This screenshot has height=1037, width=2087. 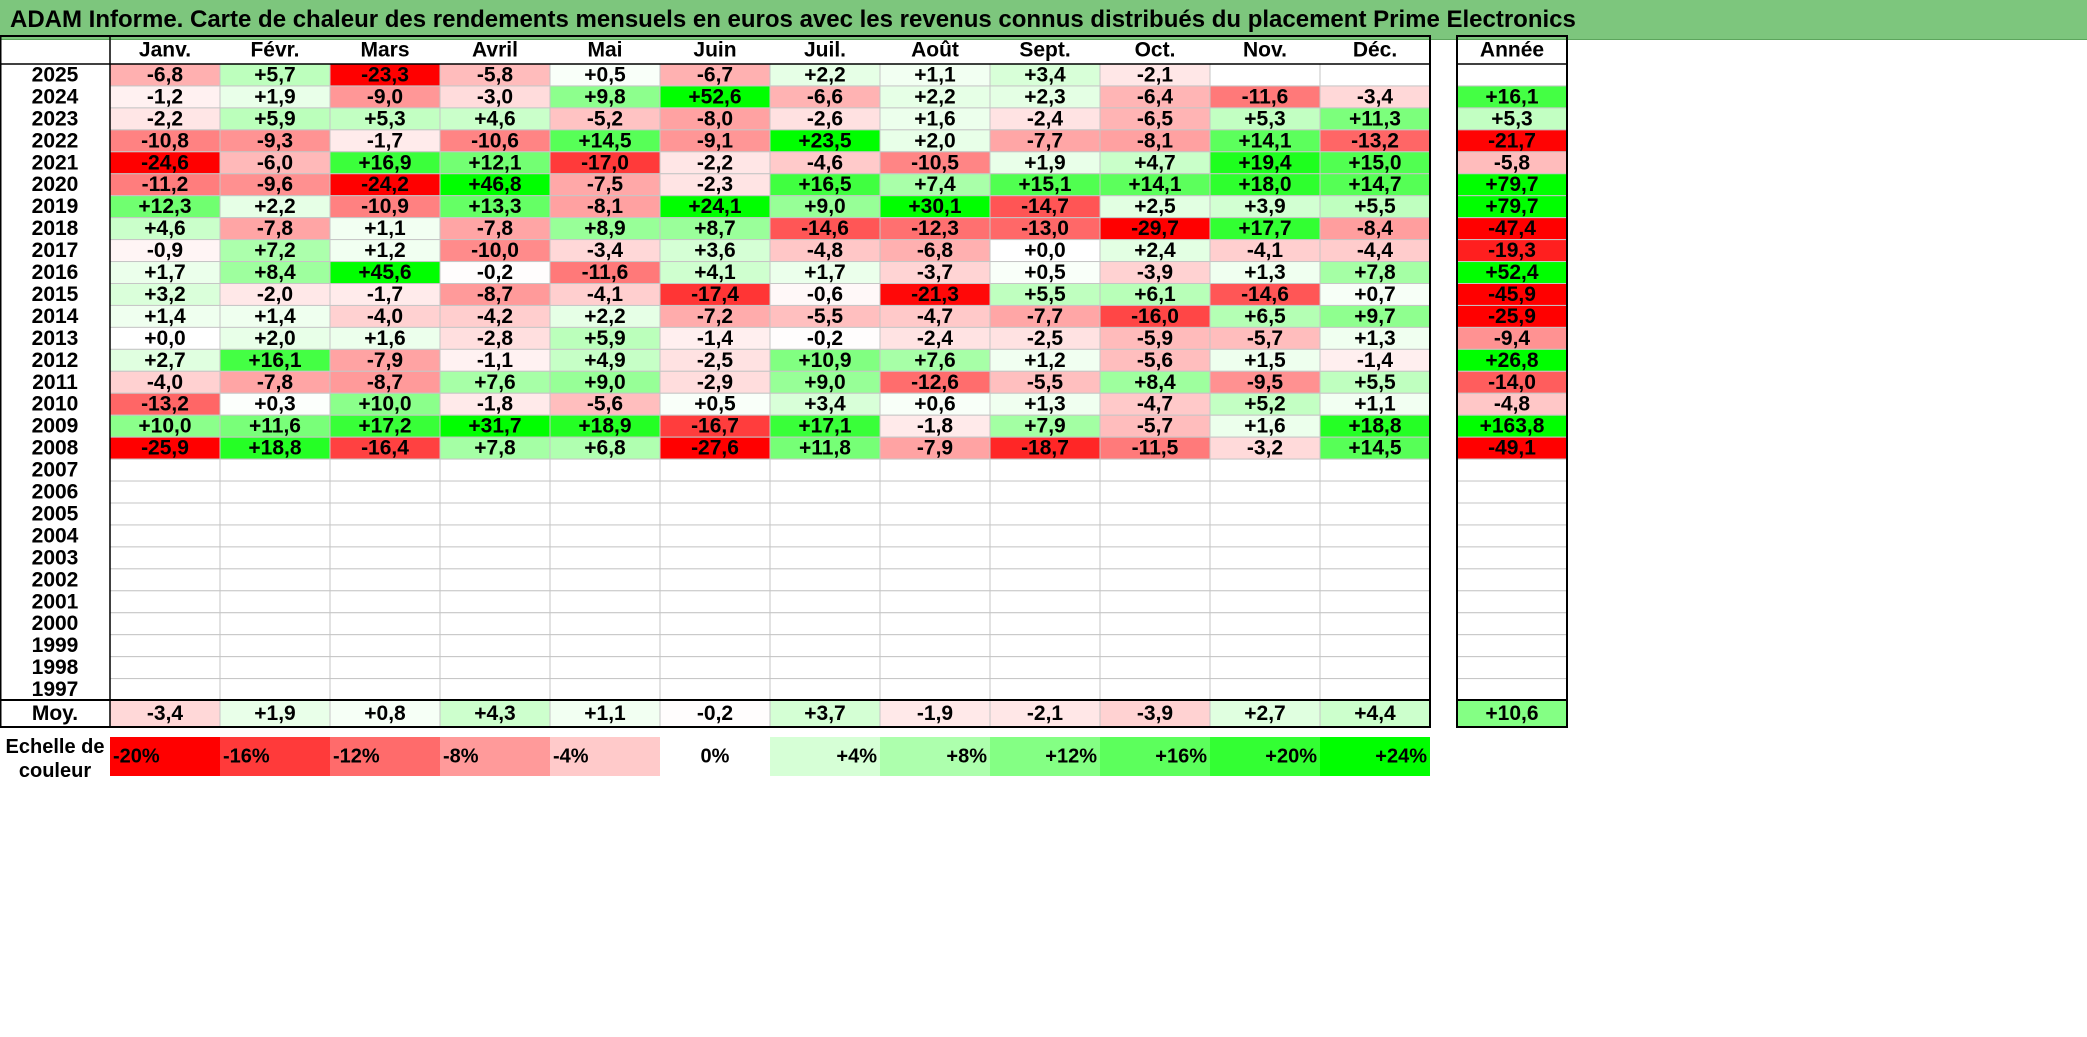 I want to click on cell-value: +23,5, so click(x=824, y=140).